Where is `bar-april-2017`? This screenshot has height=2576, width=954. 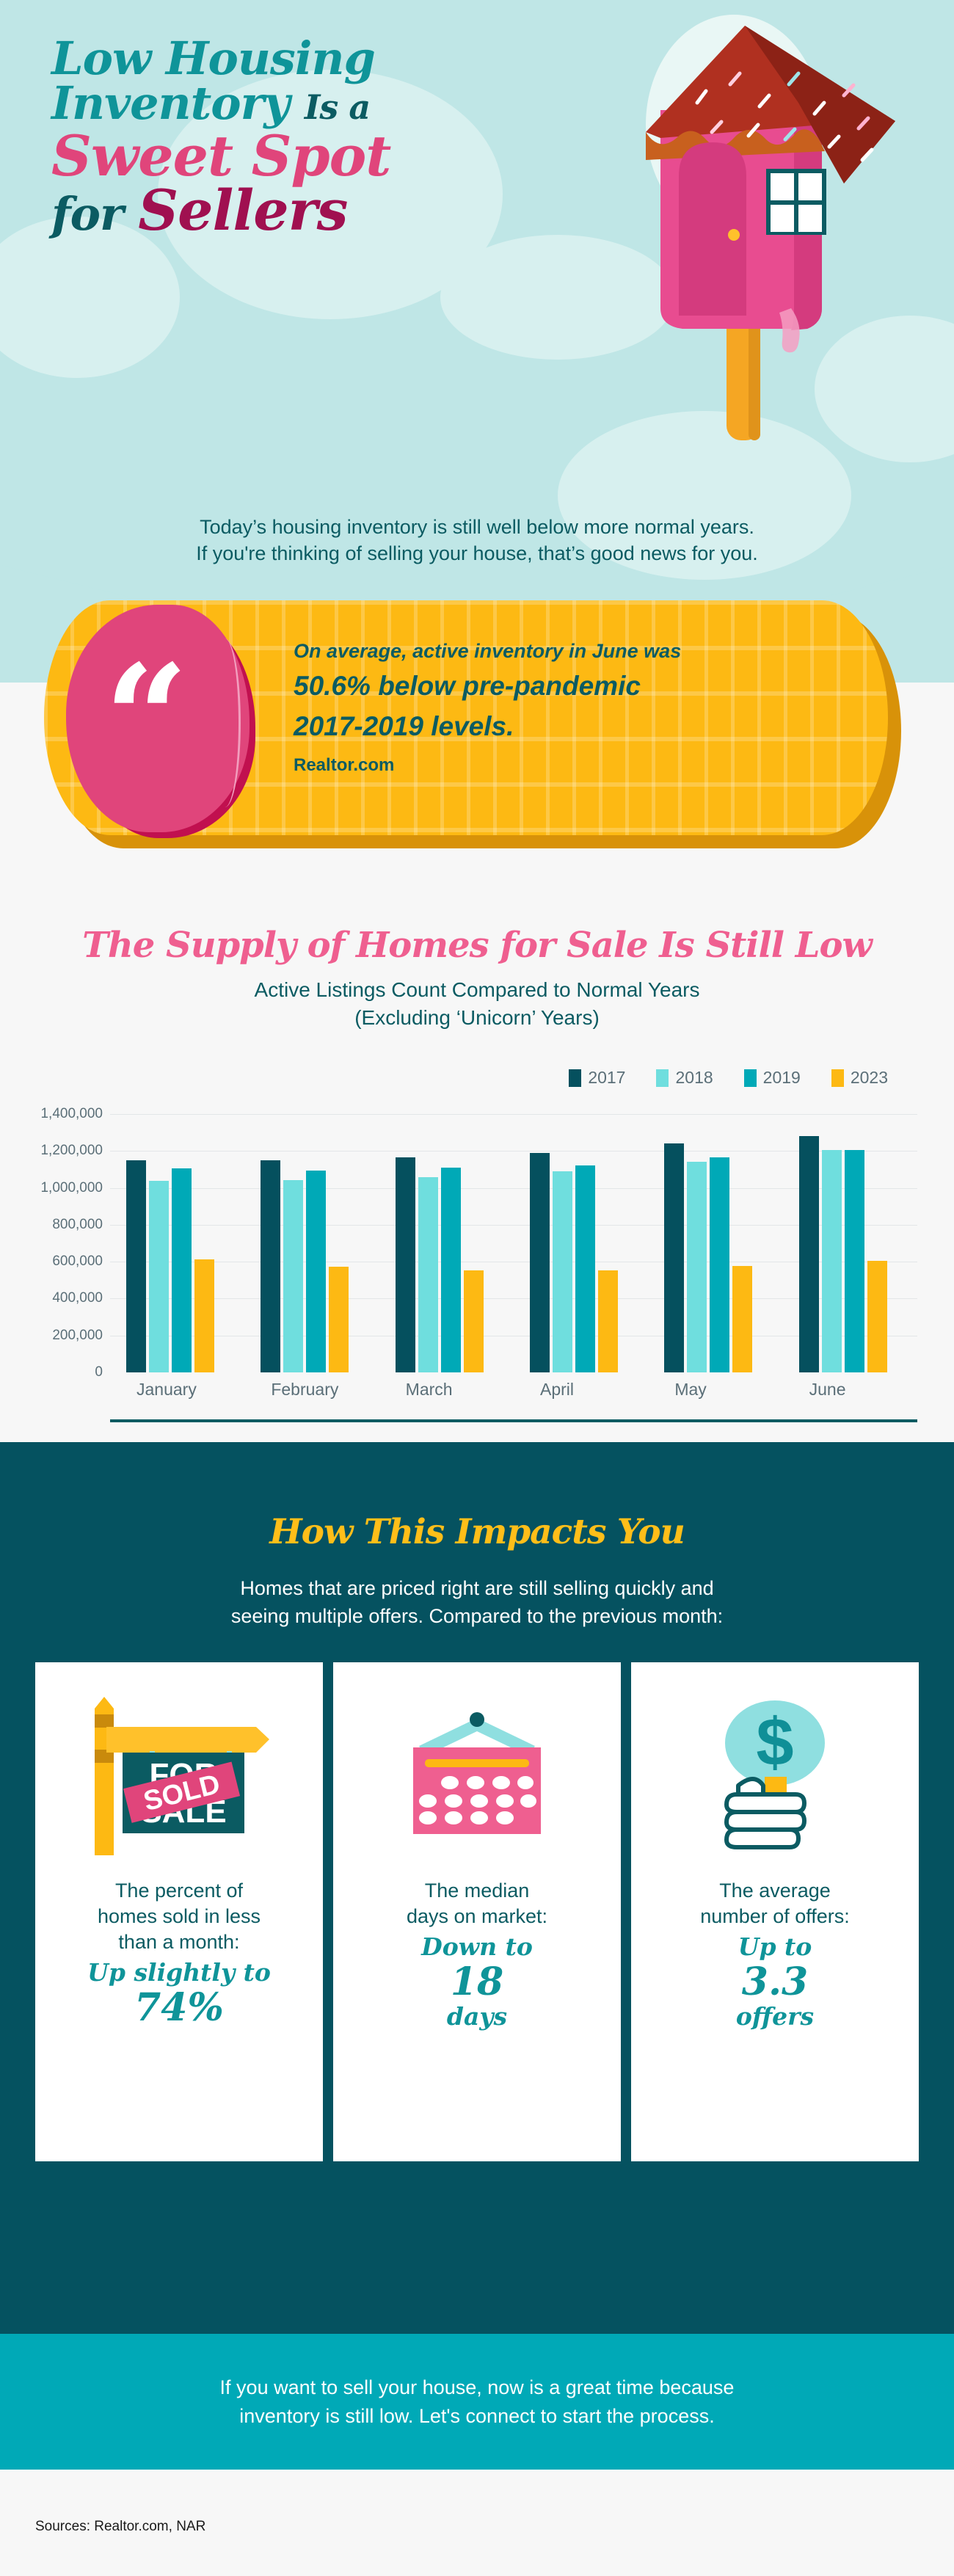
bar-april-2017 is located at coordinates (539, 1262).